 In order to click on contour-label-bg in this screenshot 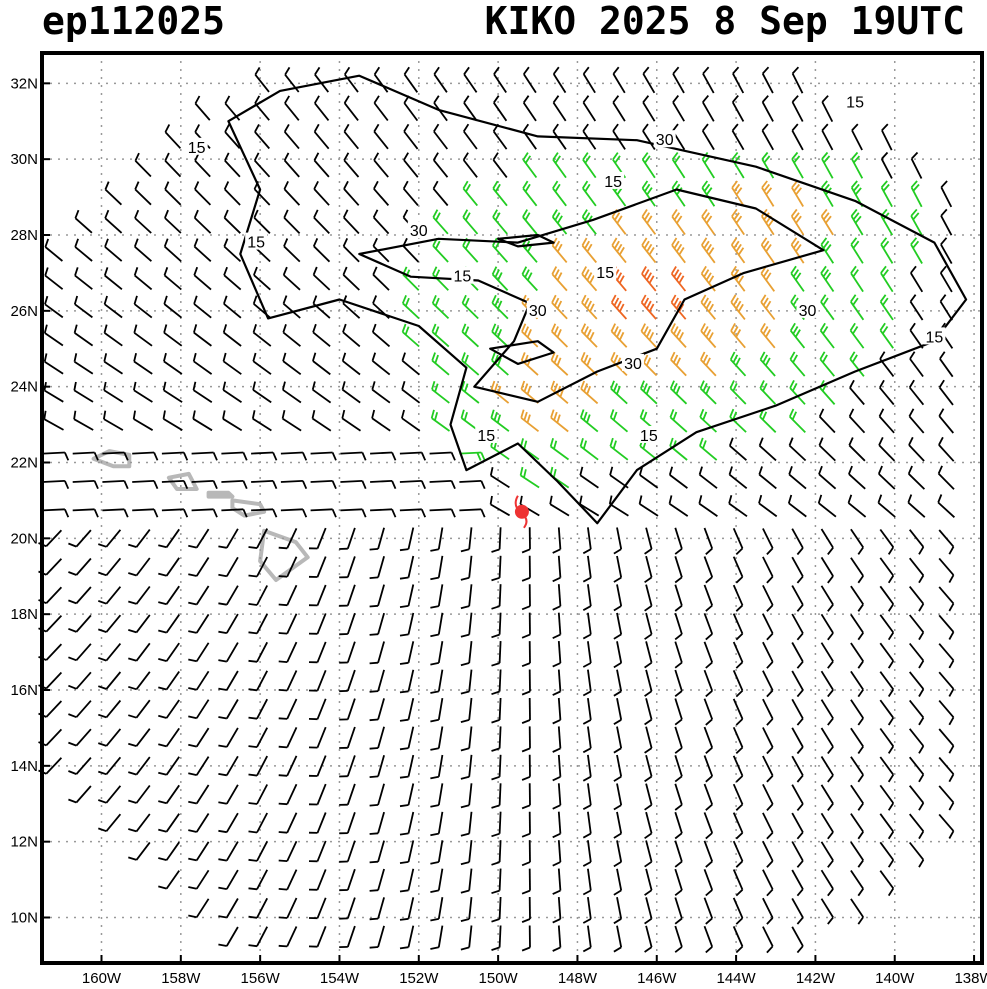, I will do `click(256, 241)`.